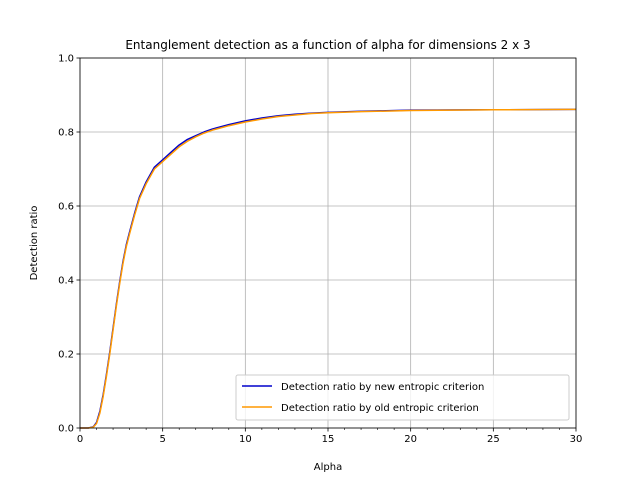 The image size is (640, 480). Describe the element at coordinates (66, 59) in the screenshot. I see `y-tick-label: 1.0` at that location.